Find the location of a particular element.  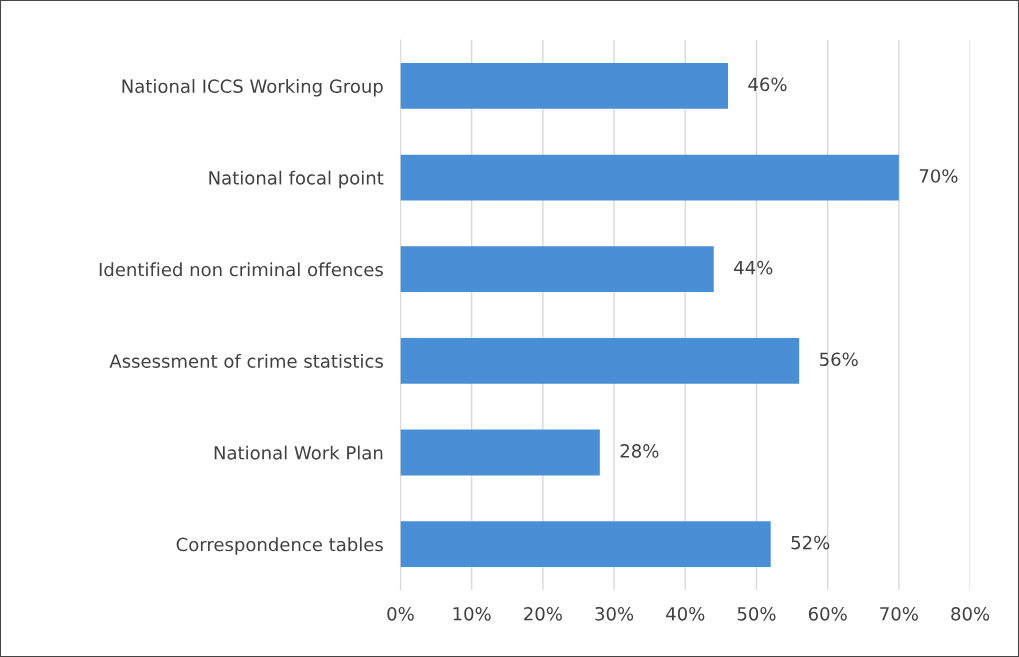

y-tick-label: Correspondence tables is located at coordinates (279, 546).